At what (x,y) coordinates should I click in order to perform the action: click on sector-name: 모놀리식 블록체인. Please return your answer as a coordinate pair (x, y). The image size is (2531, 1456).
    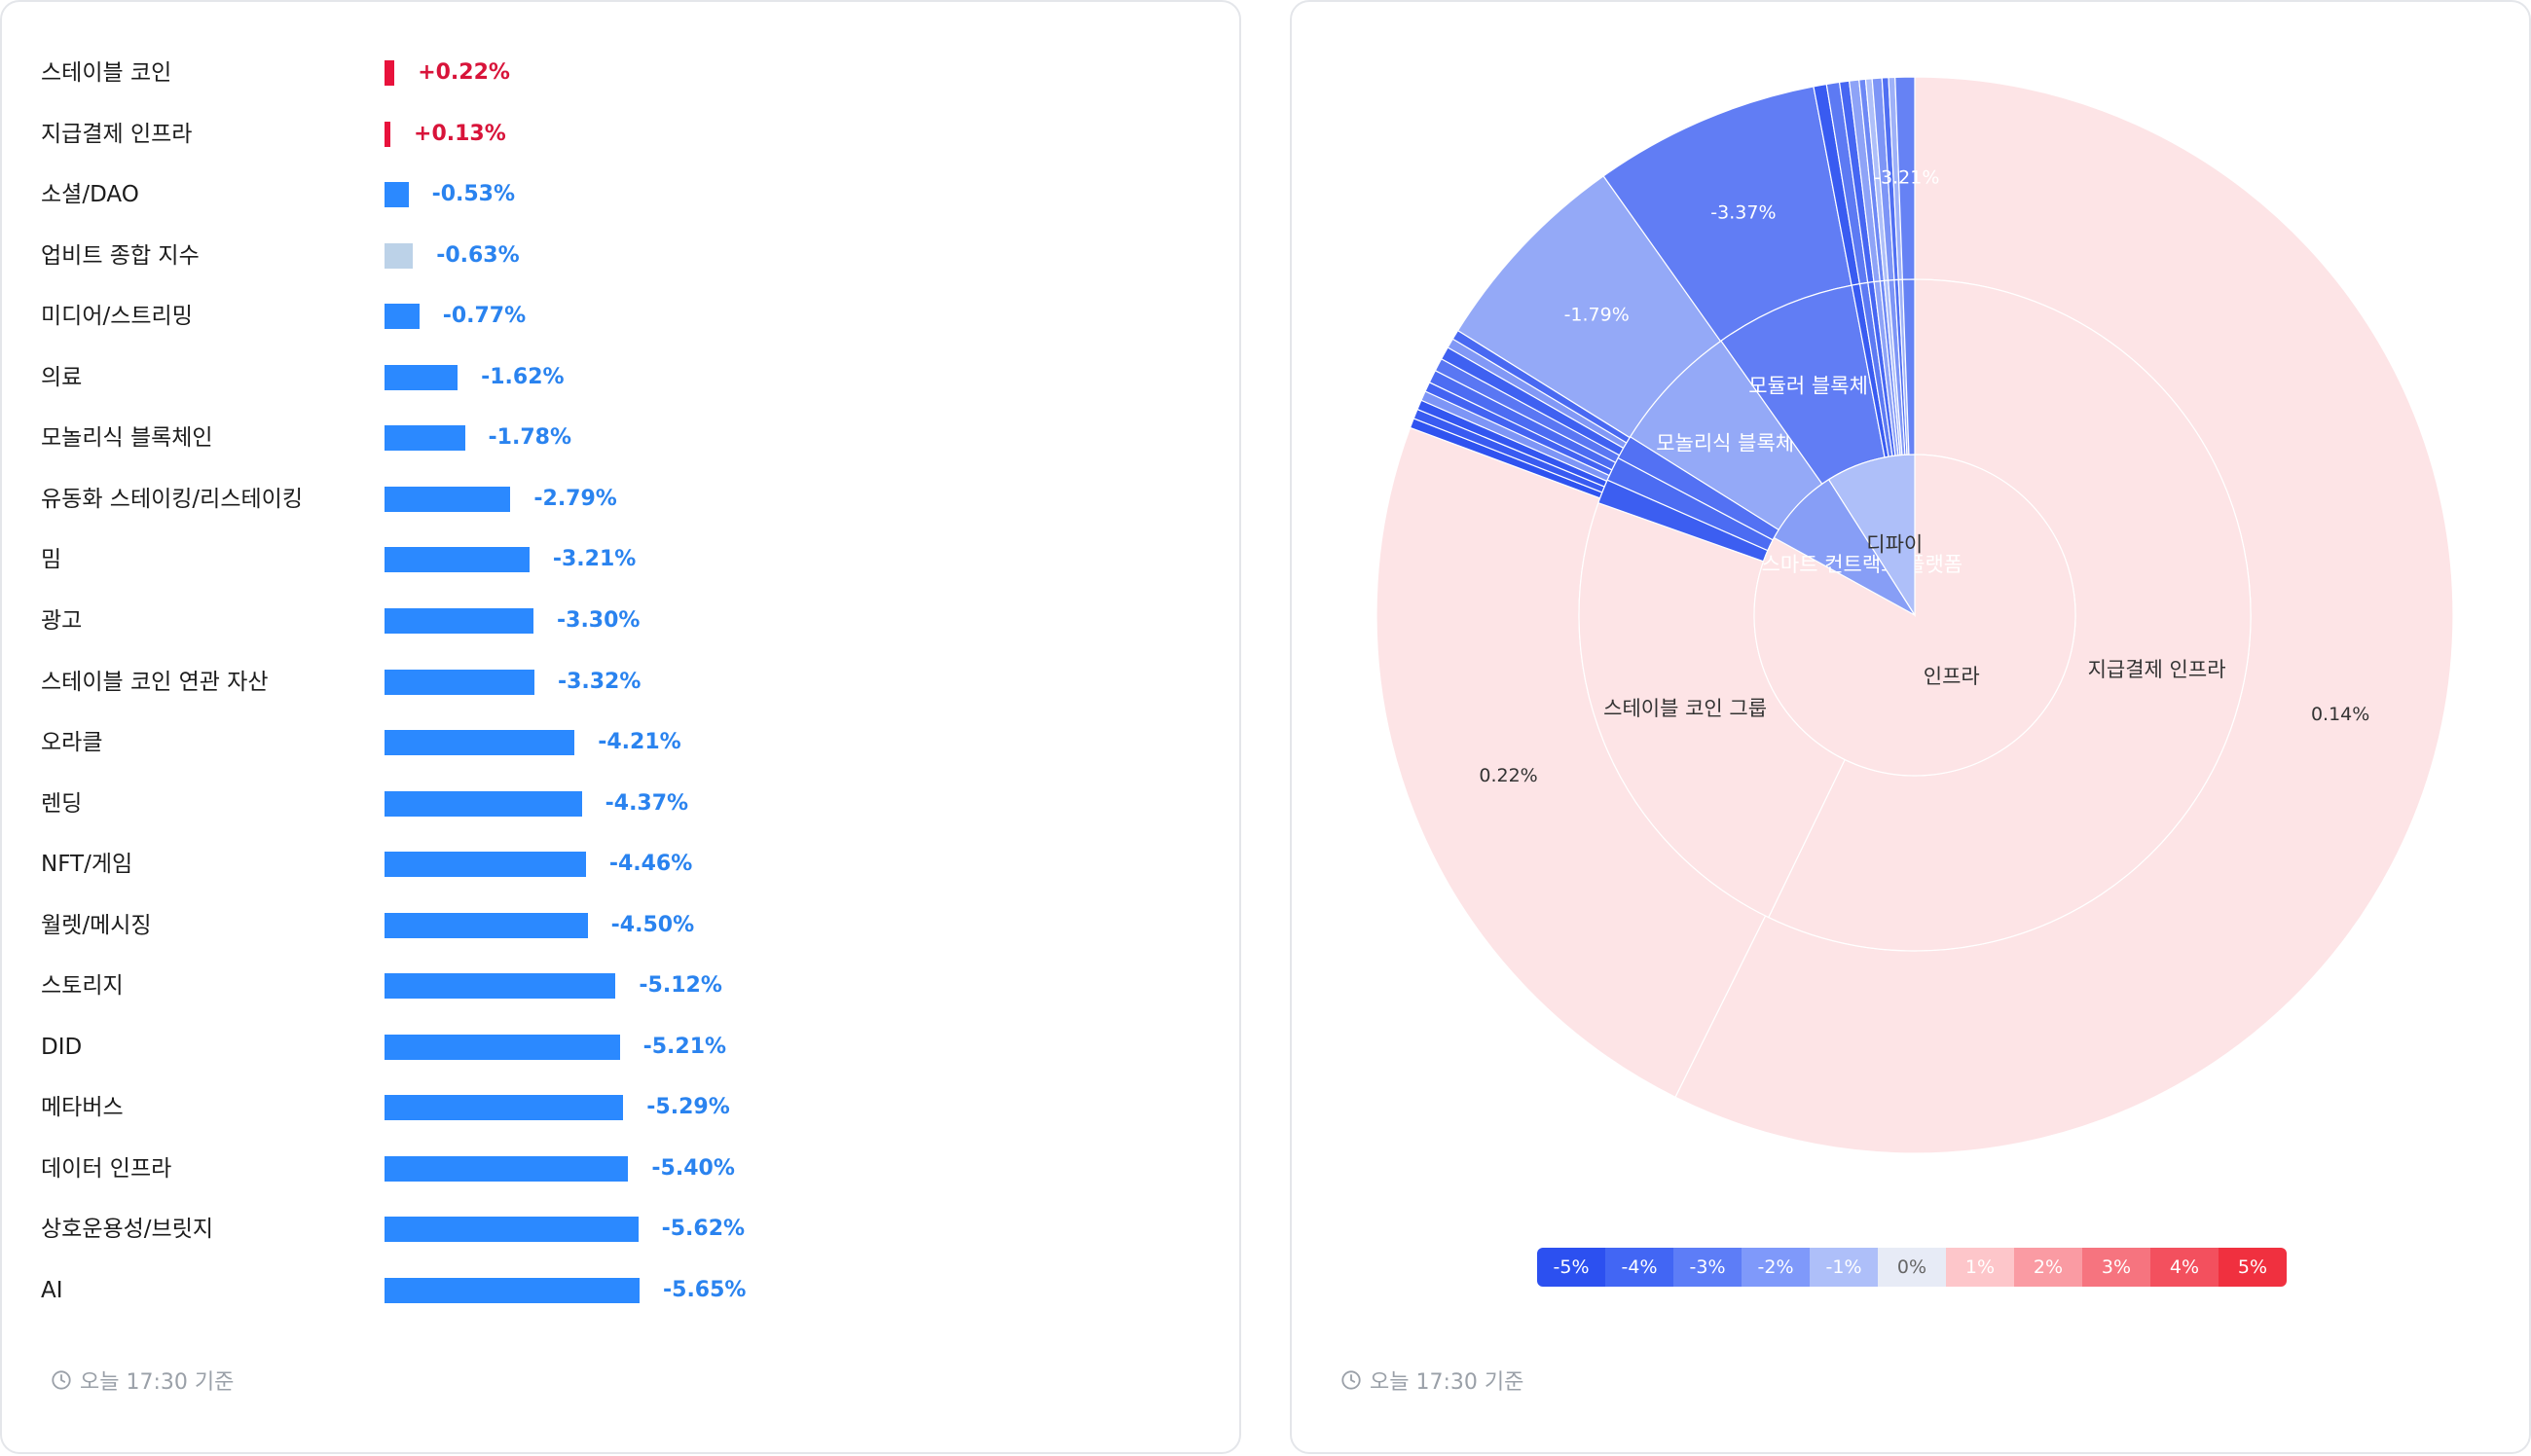
    Looking at the image, I should click on (127, 438).